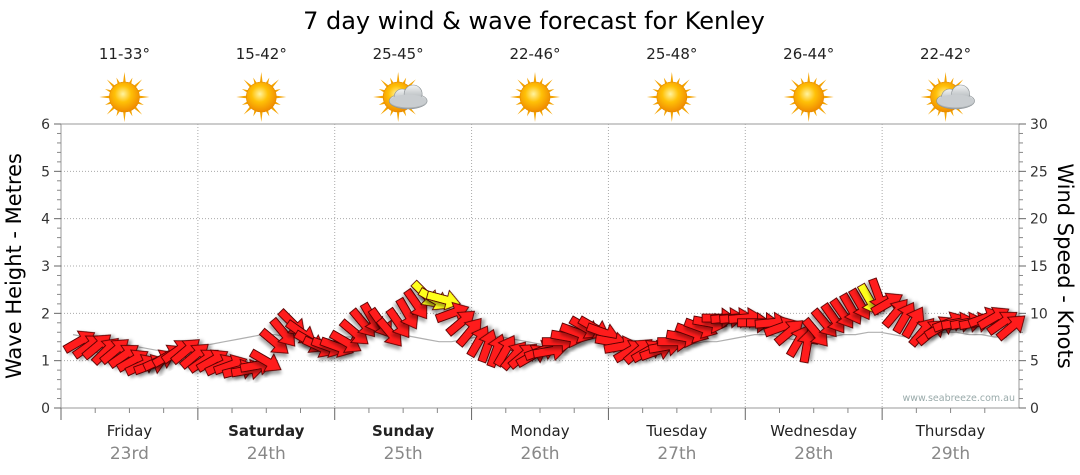 Image resolution: width=1080 pixels, height=475 pixels. Describe the element at coordinates (403, 431) in the screenshot. I see `day-label: Sunday` at that location.